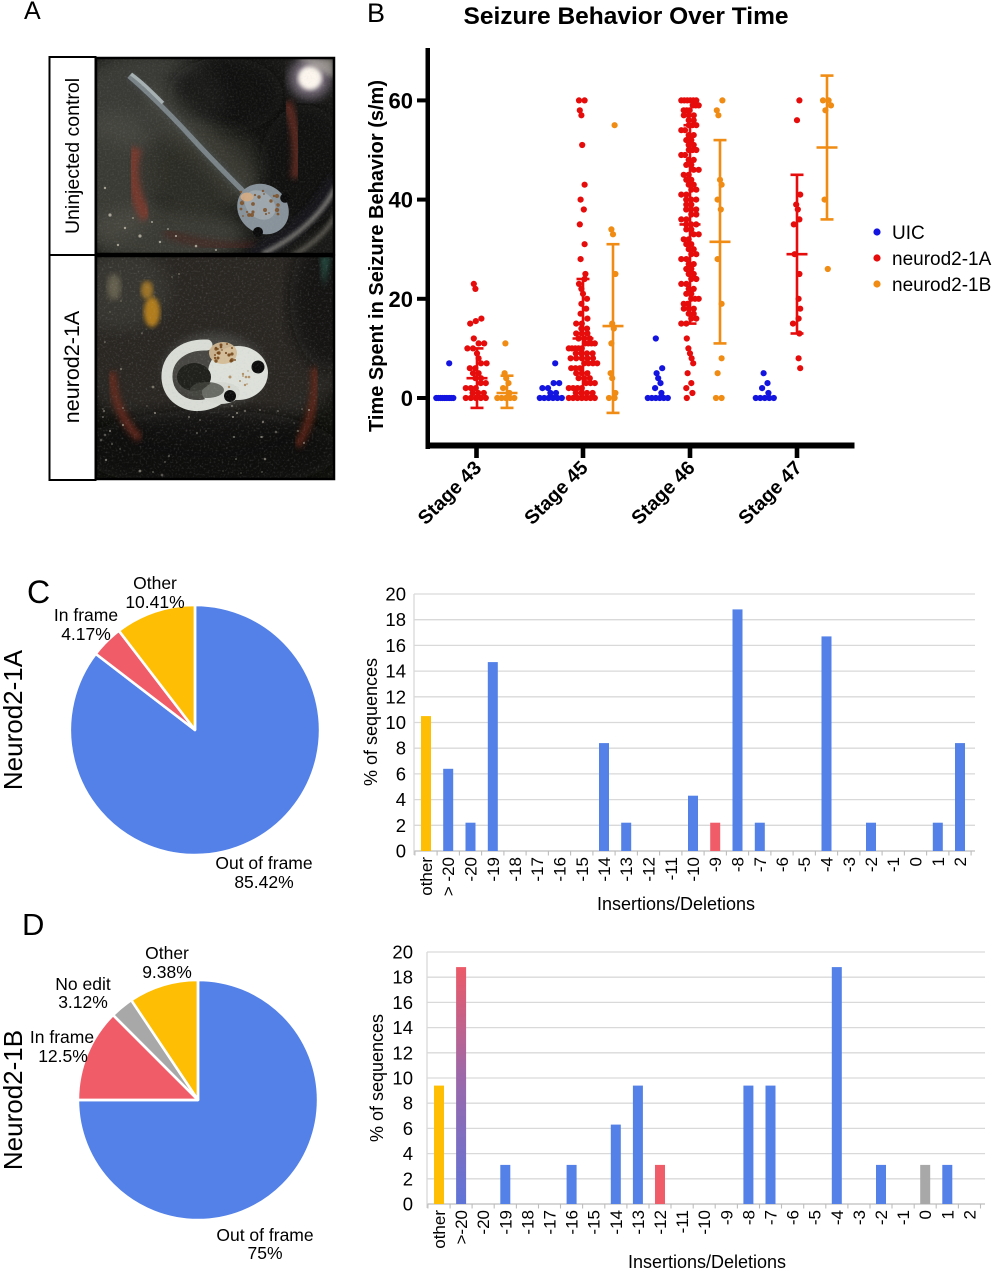 Image resolution: width=993 pixels, height=1280 pixels. What do you see at coordinates (154, 602) in the screenshot?
I see `svg-text: 10.41%` at bounding box center [154, 602].